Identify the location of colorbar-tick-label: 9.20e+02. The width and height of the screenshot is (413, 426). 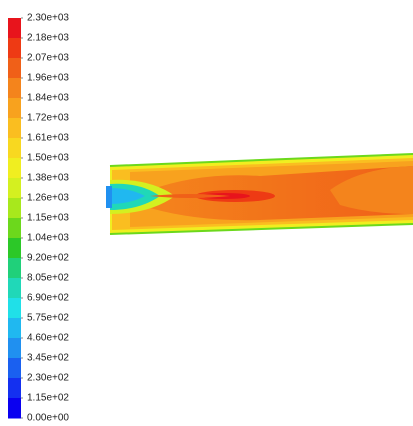
(48, 258).